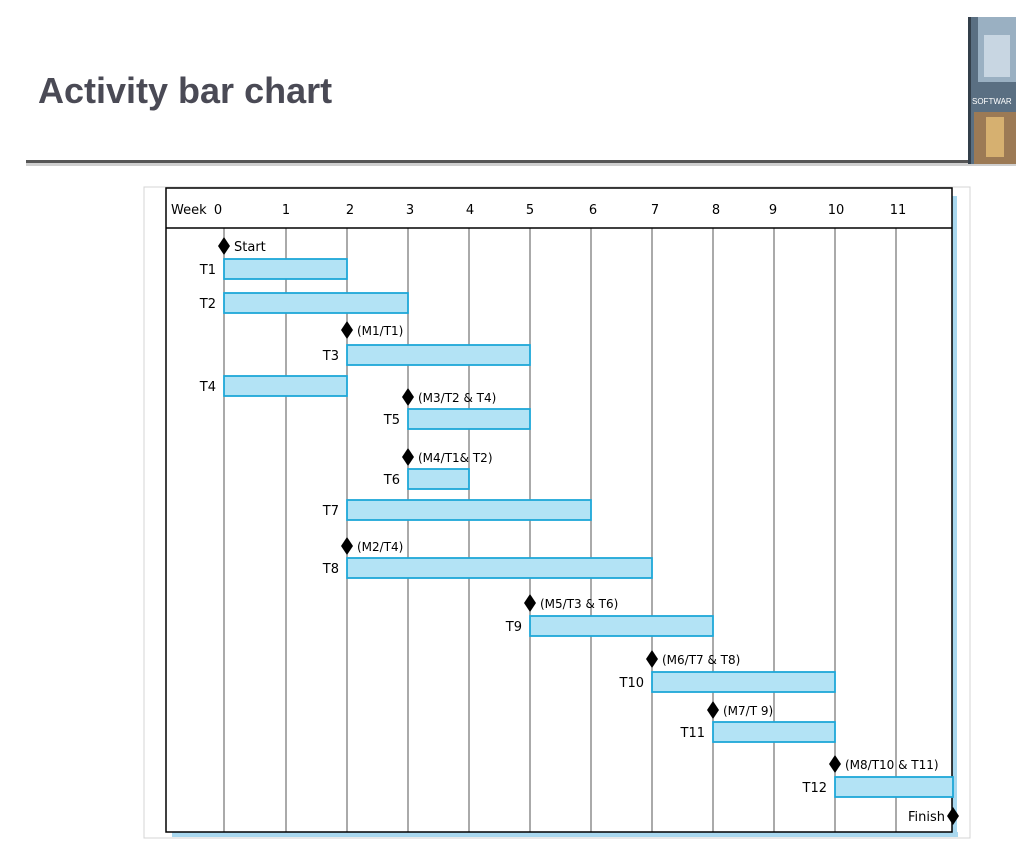 Image resolution: width=1016 pixels, height=868 pixels. Describe the element at coordinates (773, 210) in the screenshot. I see `tick-label: 9` at that location.